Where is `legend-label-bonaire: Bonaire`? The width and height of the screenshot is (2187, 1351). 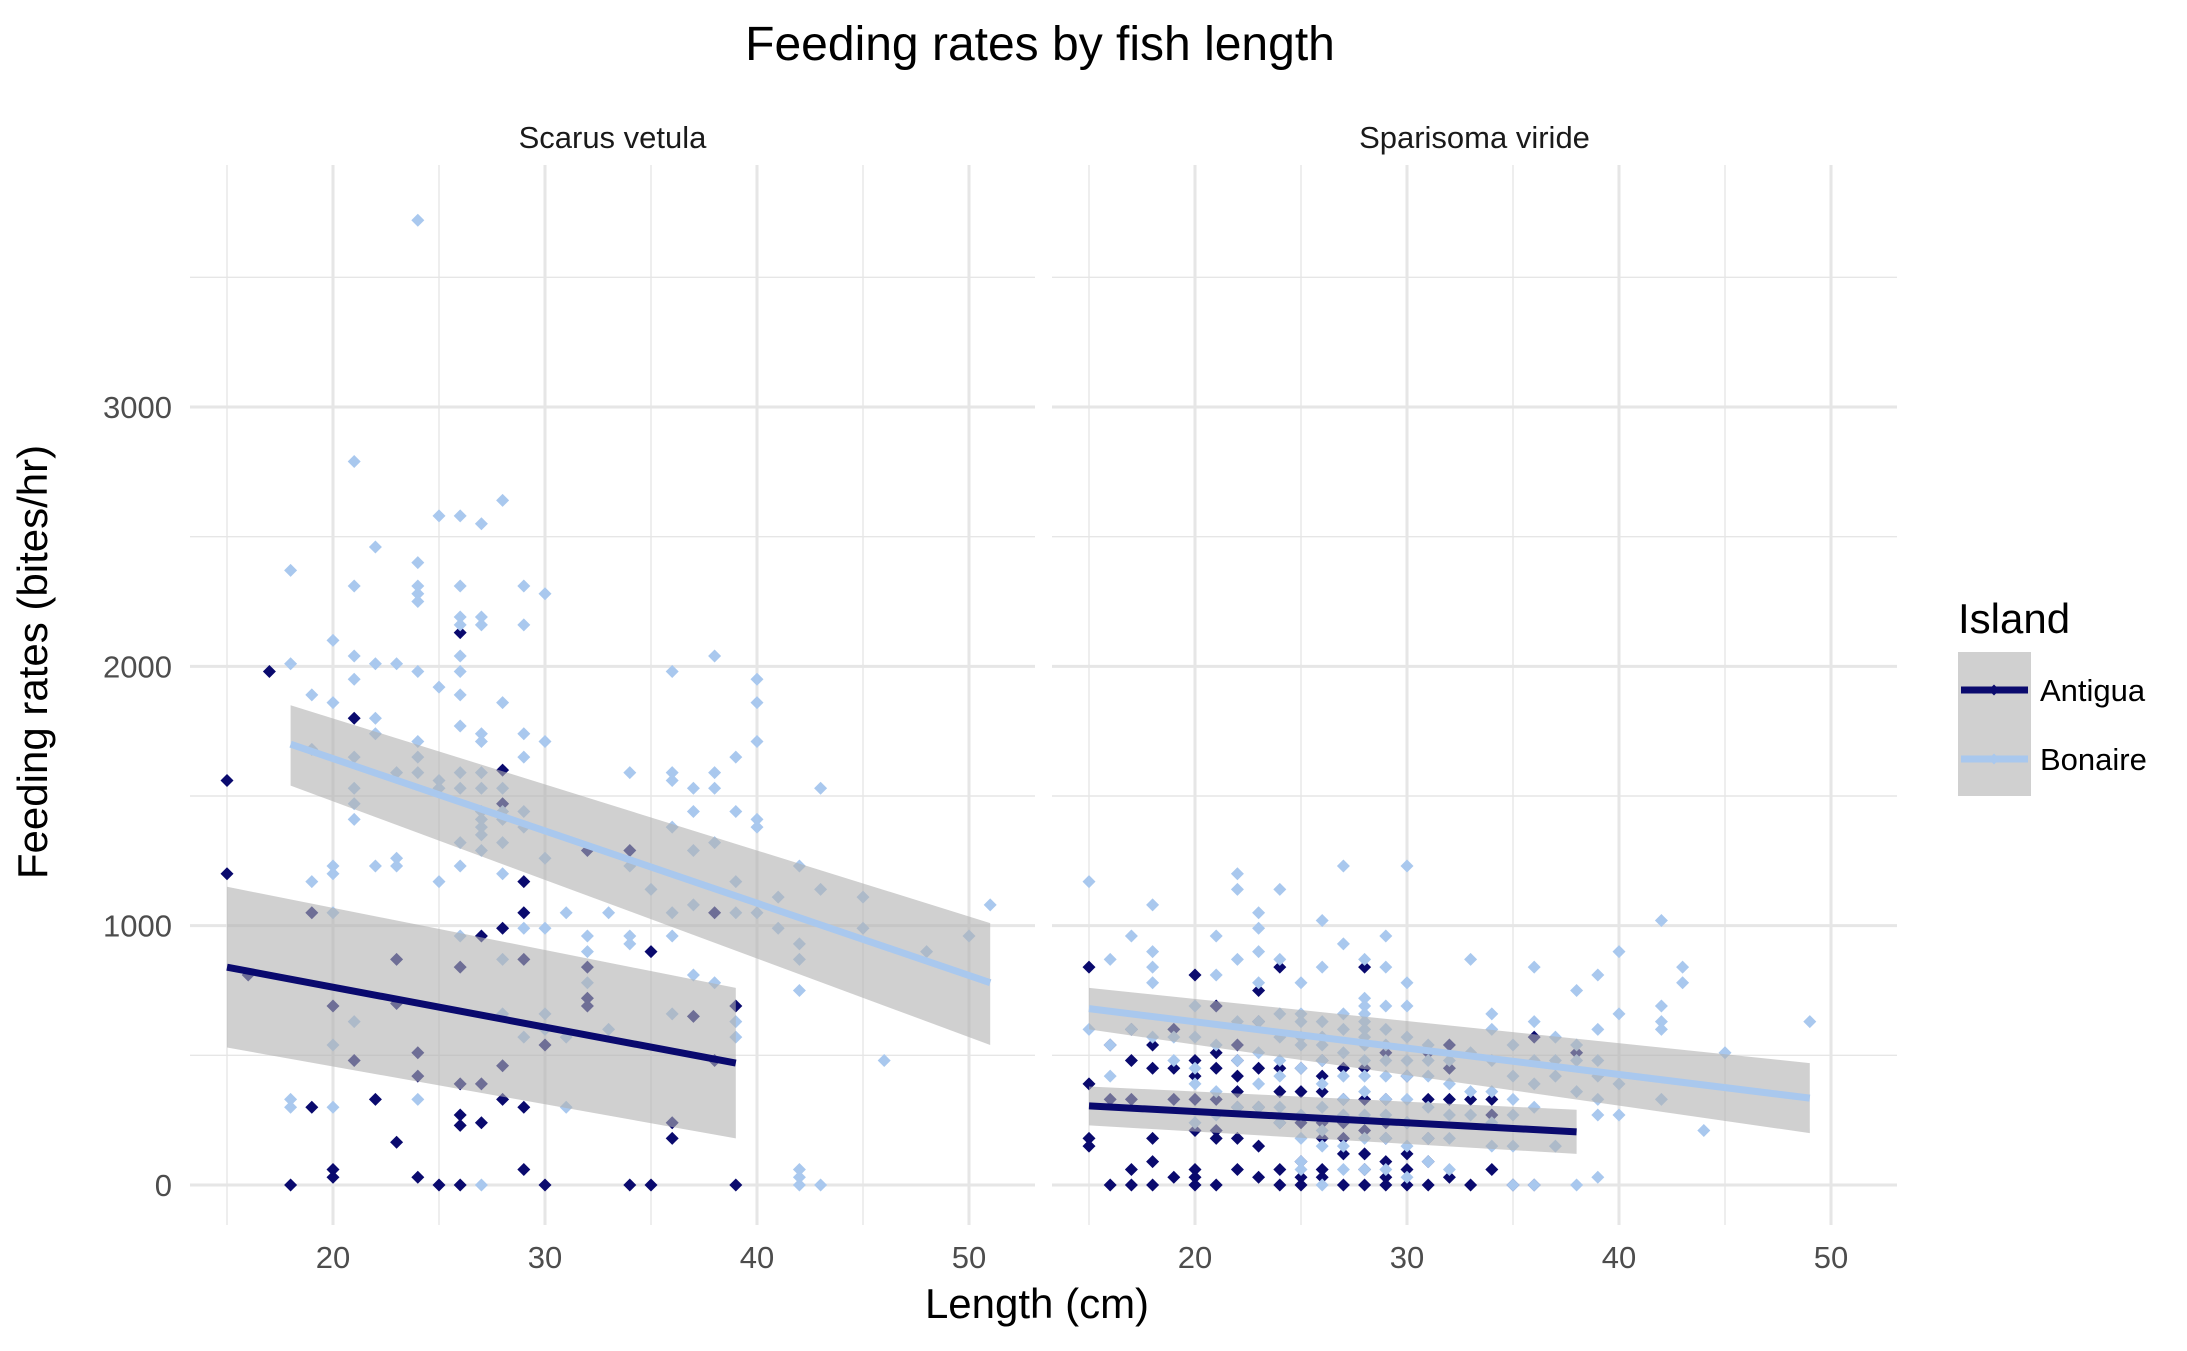 legend-label-bonaire: Bonaire is located at coordinates (2093, 759).